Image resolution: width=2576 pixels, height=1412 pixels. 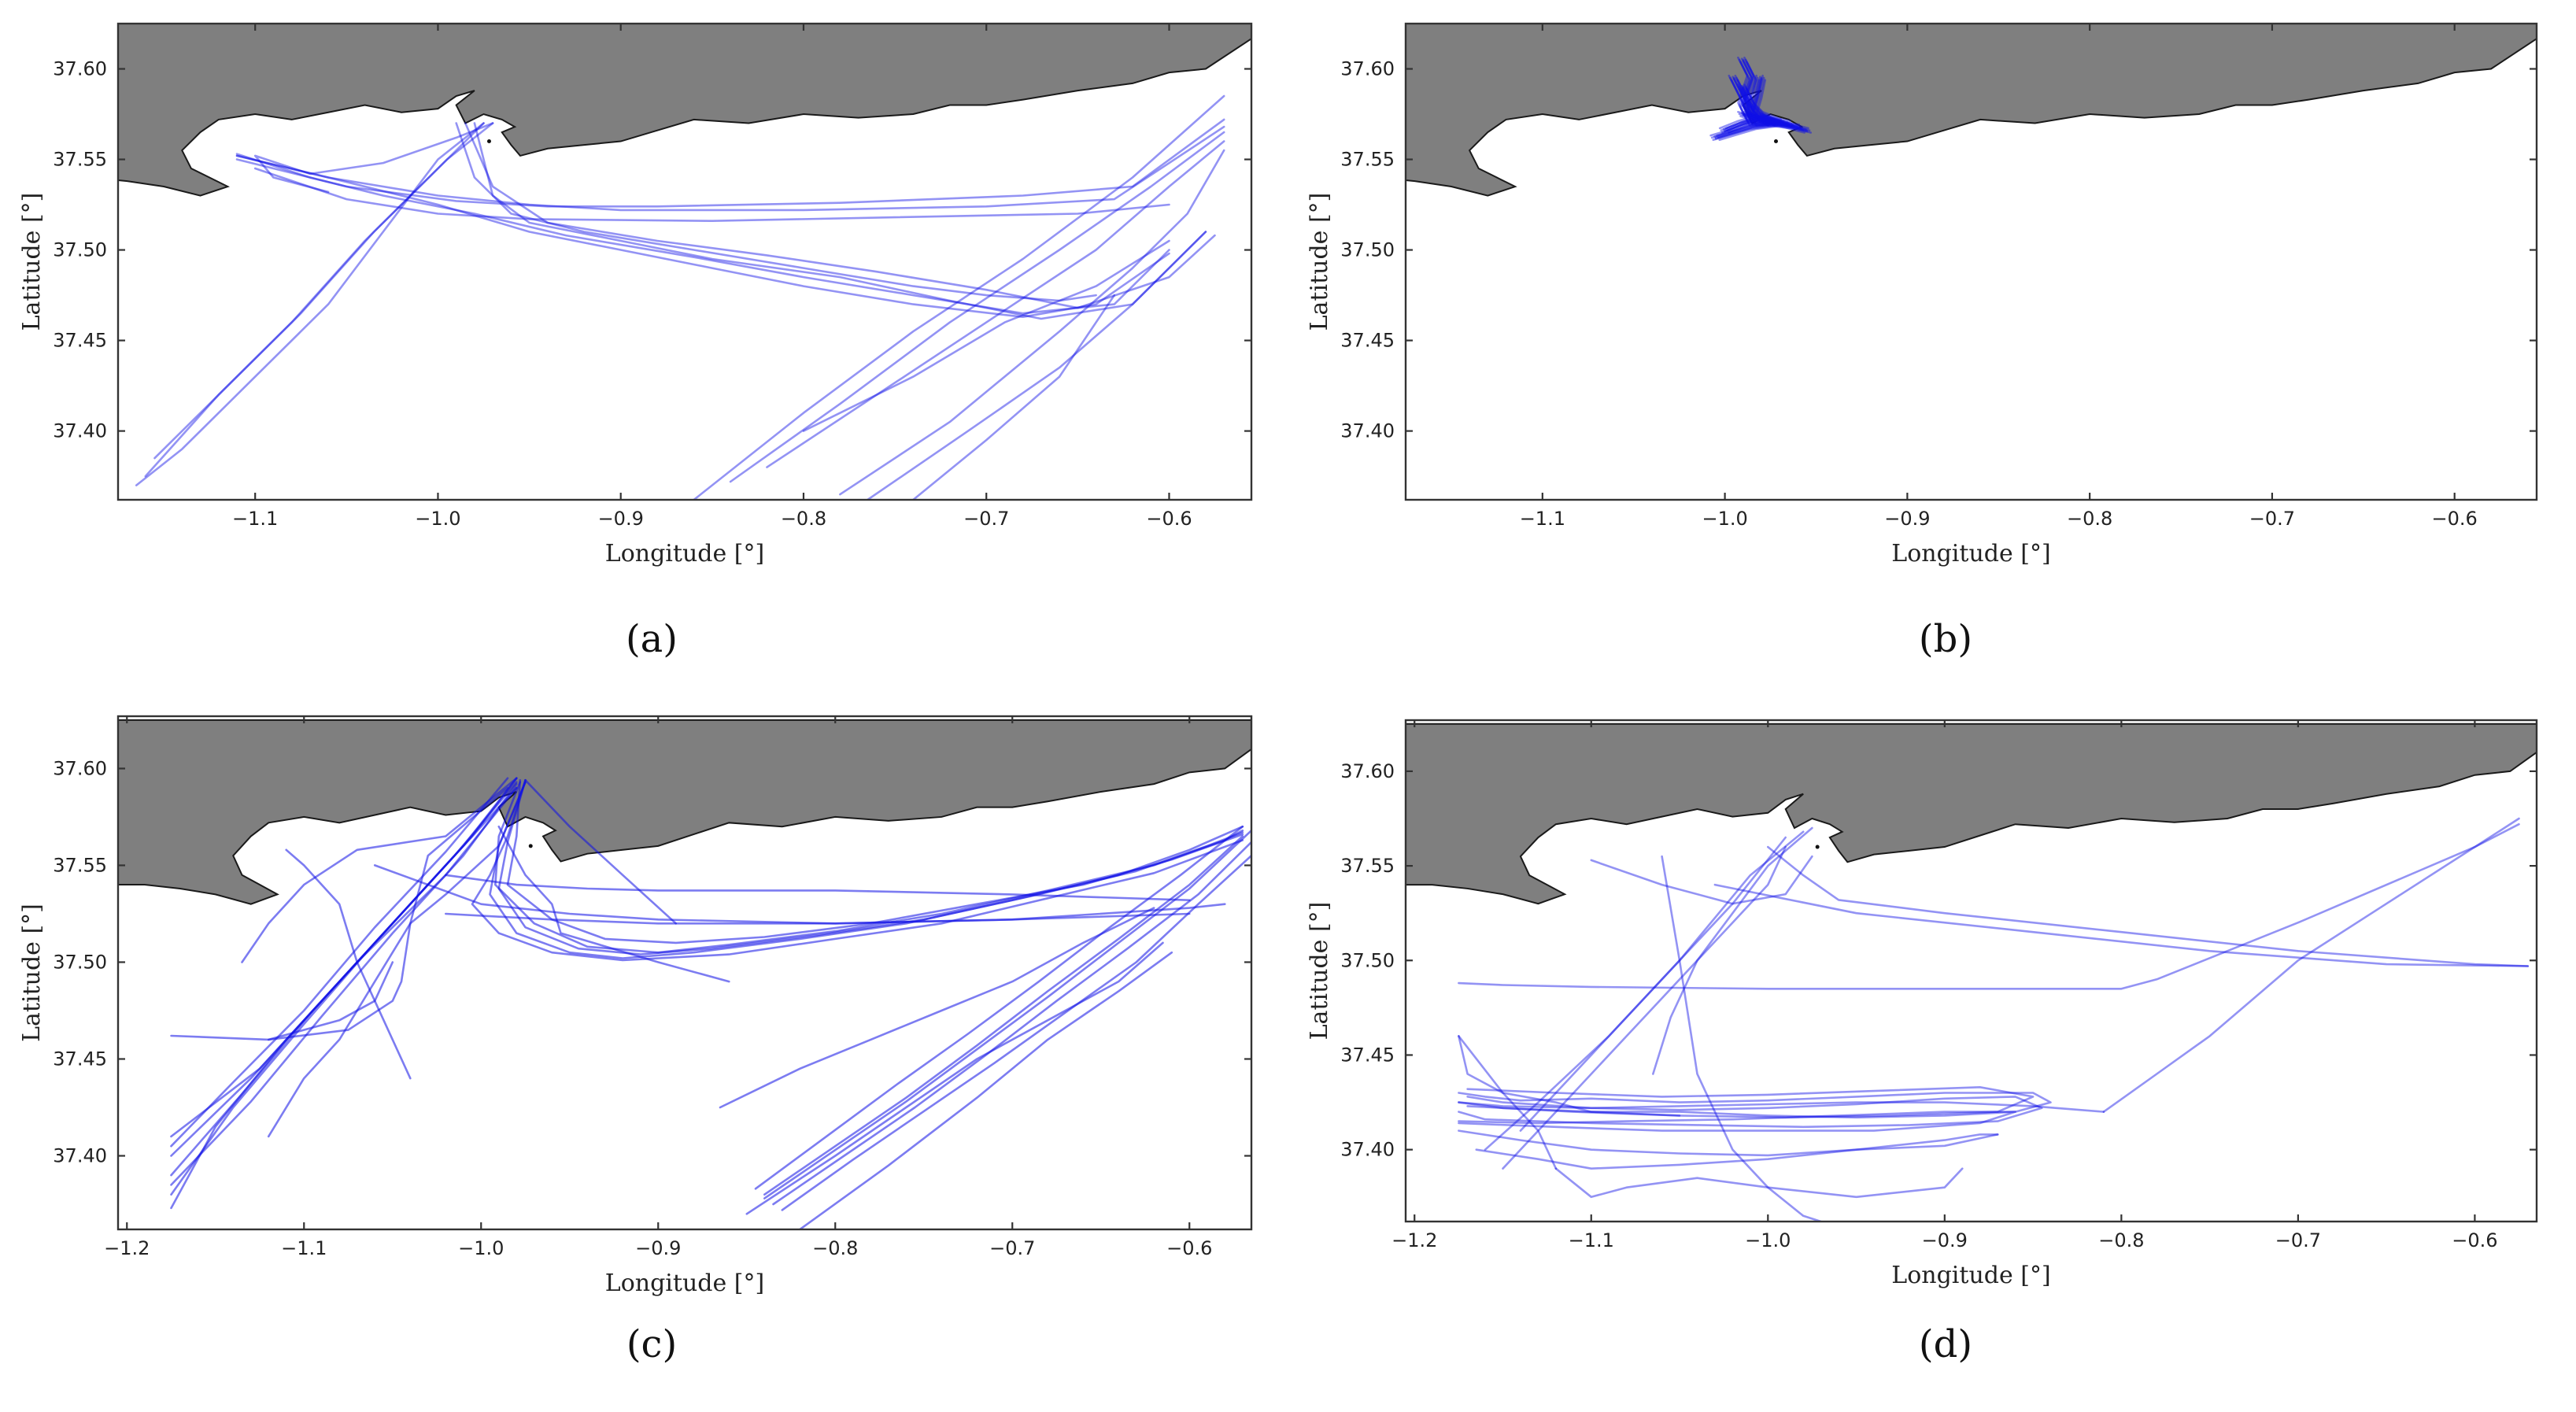 What do you see at coordinates (1319, 971) in the screenshot?
I see `y-axis-label: Latitude [°]` at bounding box center [1319, 971].